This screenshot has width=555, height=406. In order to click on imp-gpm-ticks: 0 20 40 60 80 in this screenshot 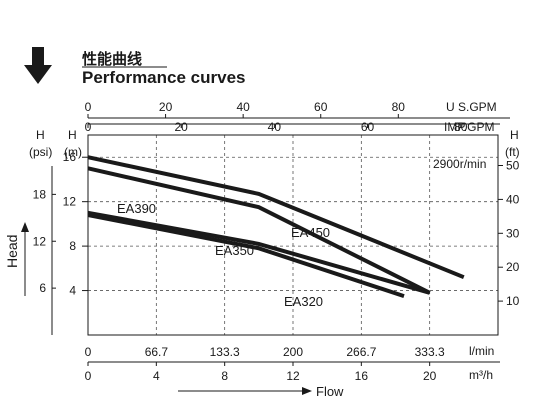, I will do `click(276, 127)`.